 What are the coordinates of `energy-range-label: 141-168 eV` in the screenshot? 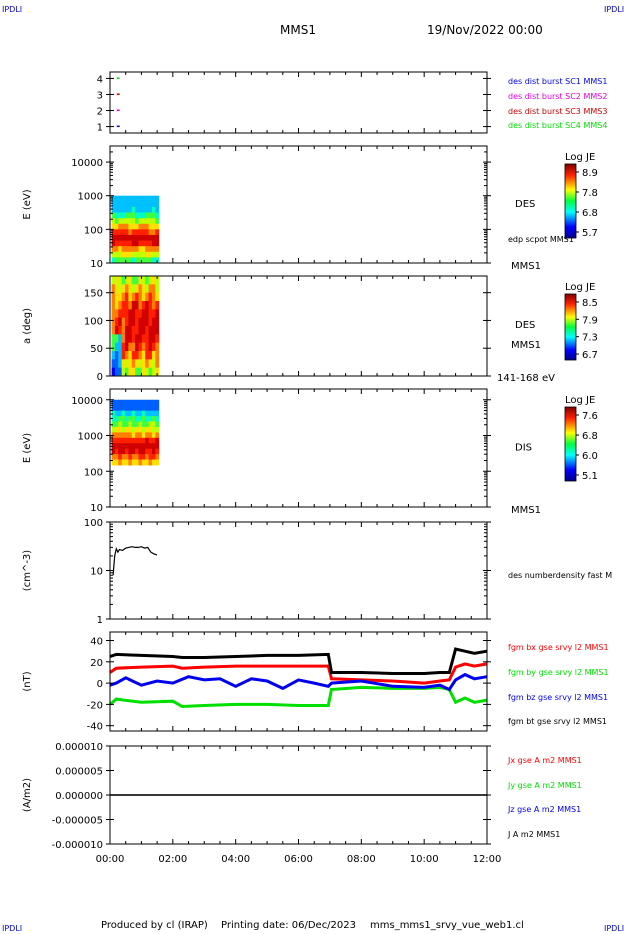 It's located at (526, 378).